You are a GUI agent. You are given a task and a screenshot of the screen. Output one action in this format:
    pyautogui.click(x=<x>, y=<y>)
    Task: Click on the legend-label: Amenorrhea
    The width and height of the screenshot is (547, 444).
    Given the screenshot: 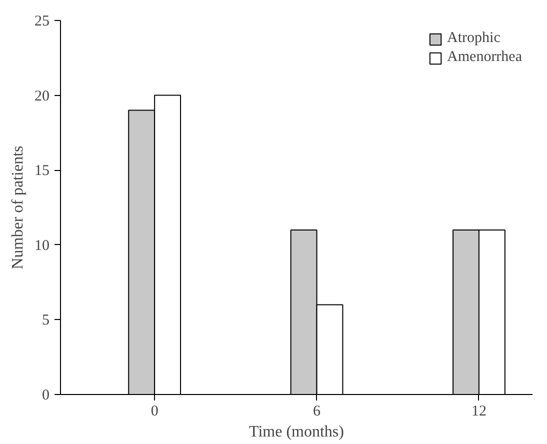 What is the action you would take?
    pyautogui.click(x=484, y=57)
    